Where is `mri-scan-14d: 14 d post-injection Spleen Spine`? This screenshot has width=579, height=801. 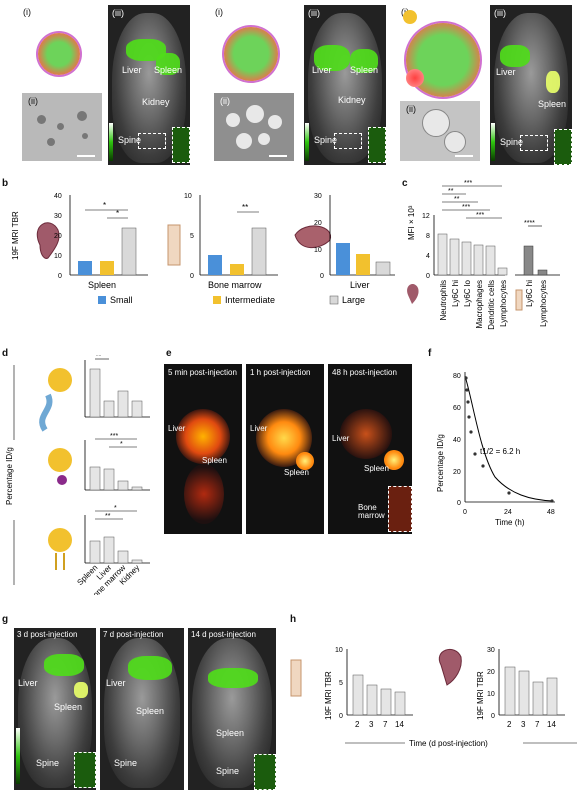
mri-scan-14d: 14 d post-injection Spleen Spine is located at coordinates (232, 709).